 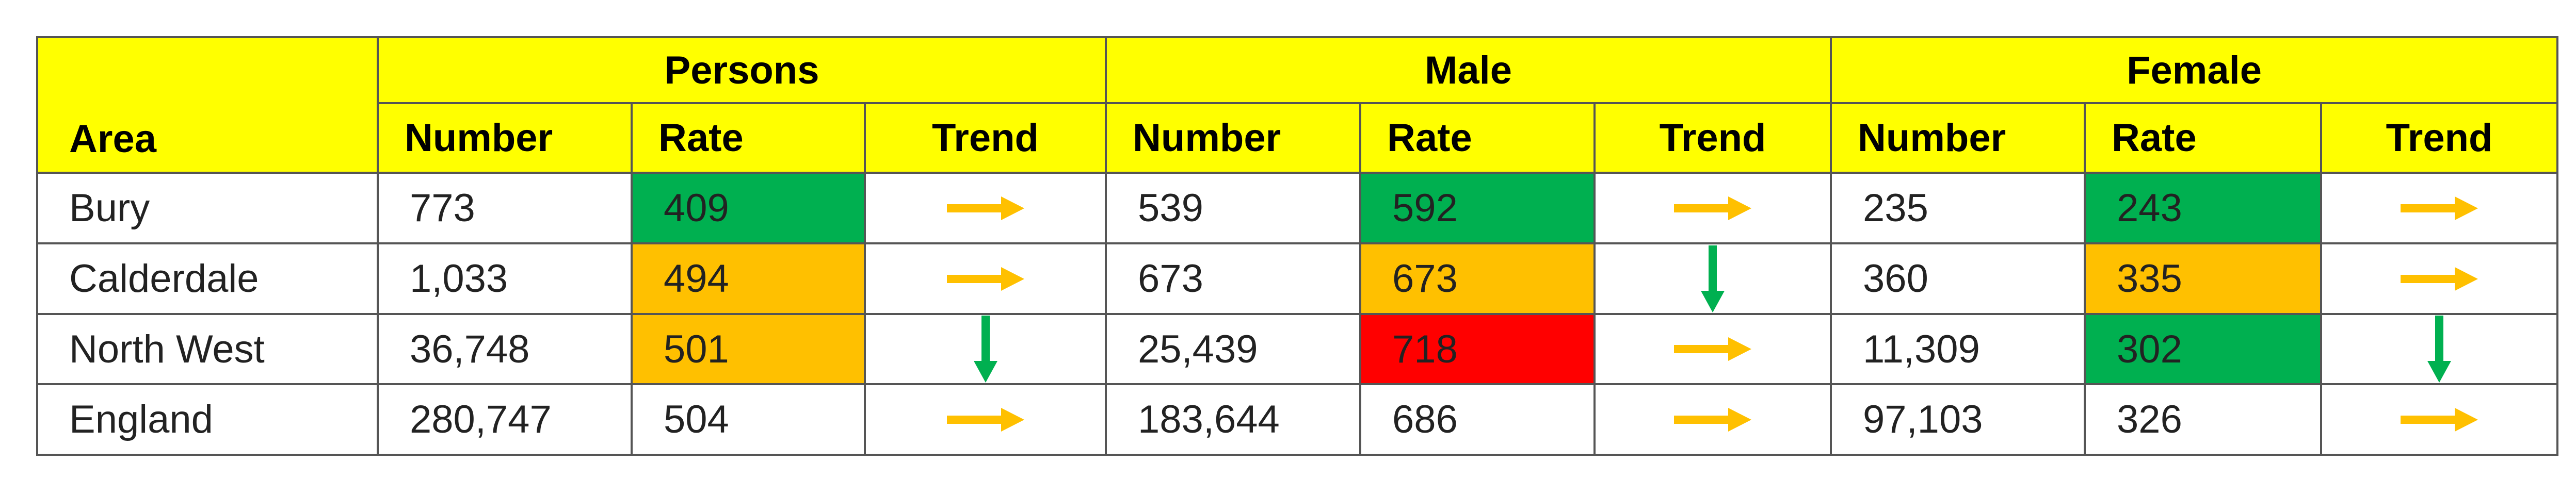 What do you see at coordinates (2194, 70) in the screenshot?
I see `group-header: Female` at bounding box center [2194, 70].